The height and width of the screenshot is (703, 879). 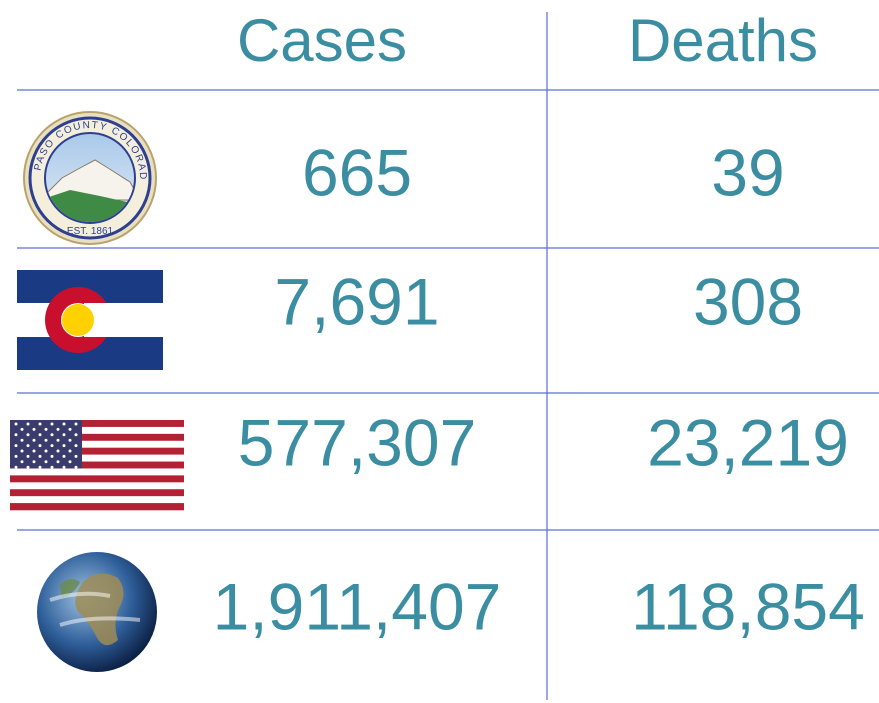 What do you see at coordinates (748, 606) in the screenshot?
I see `cell: 118,854` at bounding box center [748, 606].